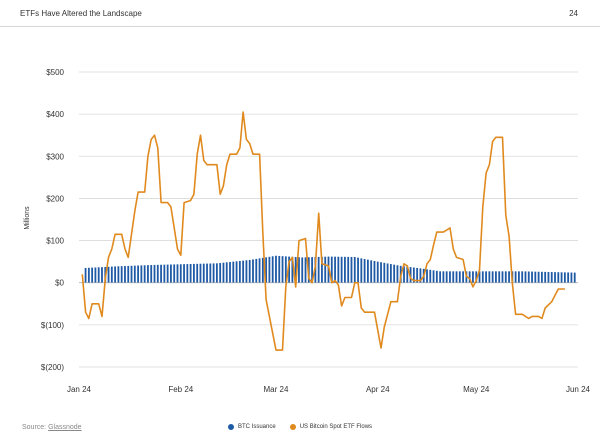 The image size is (600, 442). What do you see at coordinates (52, 367) in the screenshot?
I see `y-tick-label: $(200)` at bounding box center [52, 367].